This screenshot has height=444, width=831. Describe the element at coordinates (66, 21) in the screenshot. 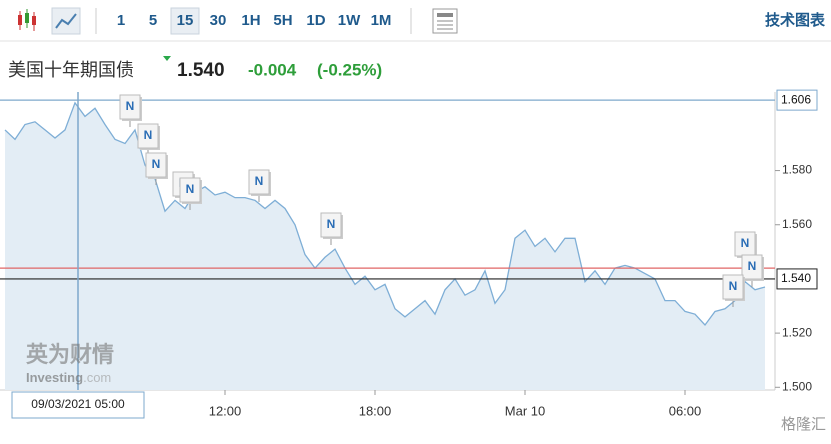

I see `line-icon` at that location.